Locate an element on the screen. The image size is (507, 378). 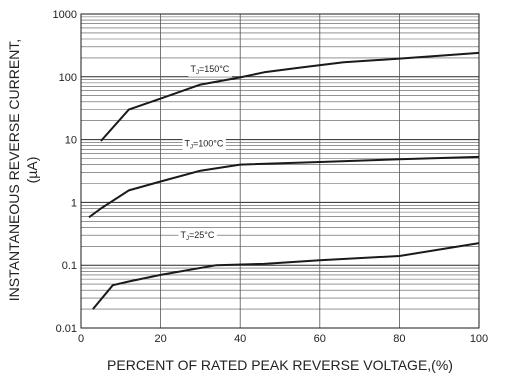
x-tick-label: 40 is located at coordinates (240, 339).